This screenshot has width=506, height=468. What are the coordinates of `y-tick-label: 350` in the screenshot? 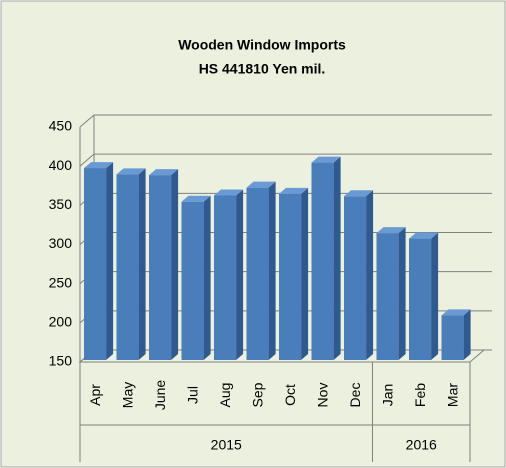 It's located at (61, 204).